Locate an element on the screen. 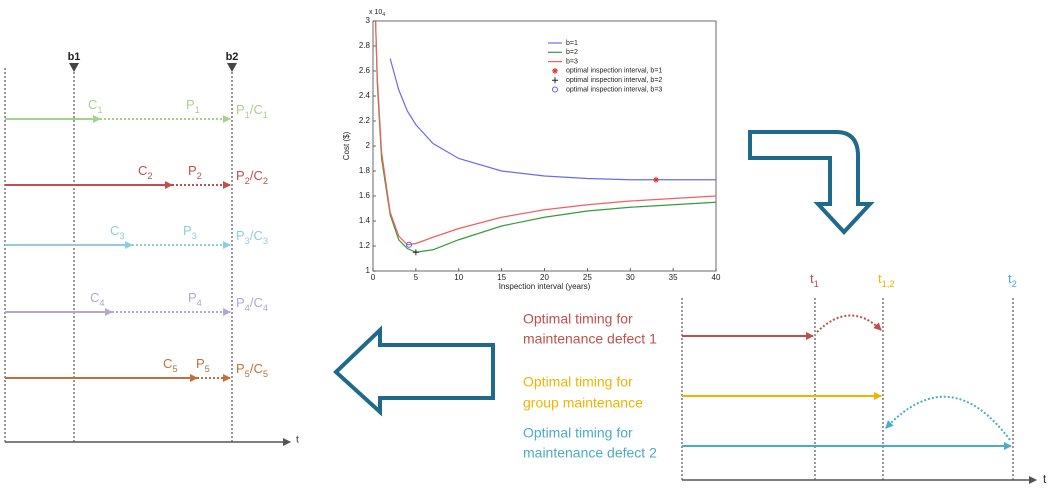 This screenshot has height=498, width=1056. c-label: C3 is located at coordinates (117, 232).